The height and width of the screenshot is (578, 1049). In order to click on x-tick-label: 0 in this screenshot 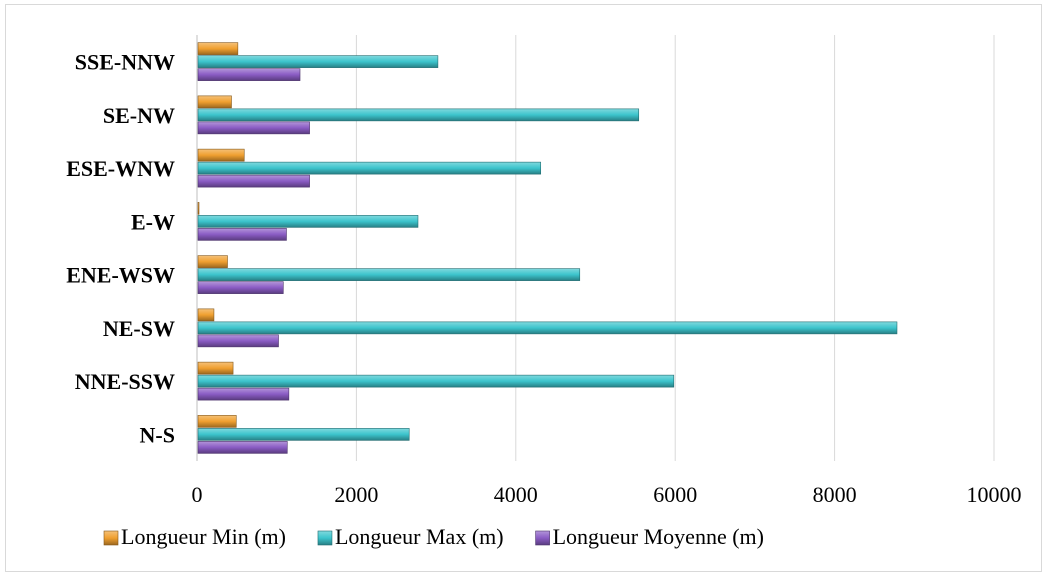, I will do `click(197, 494)`.